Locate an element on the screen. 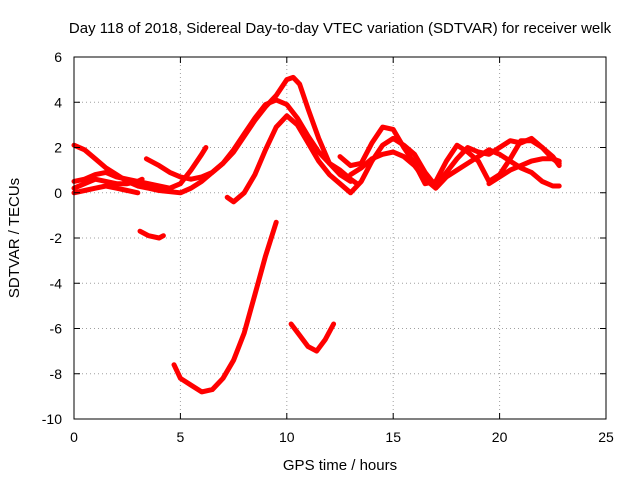 The image size is (640, 480). y-axis-label: SDTVAR / TECUs is located at coordinates (14, 238).